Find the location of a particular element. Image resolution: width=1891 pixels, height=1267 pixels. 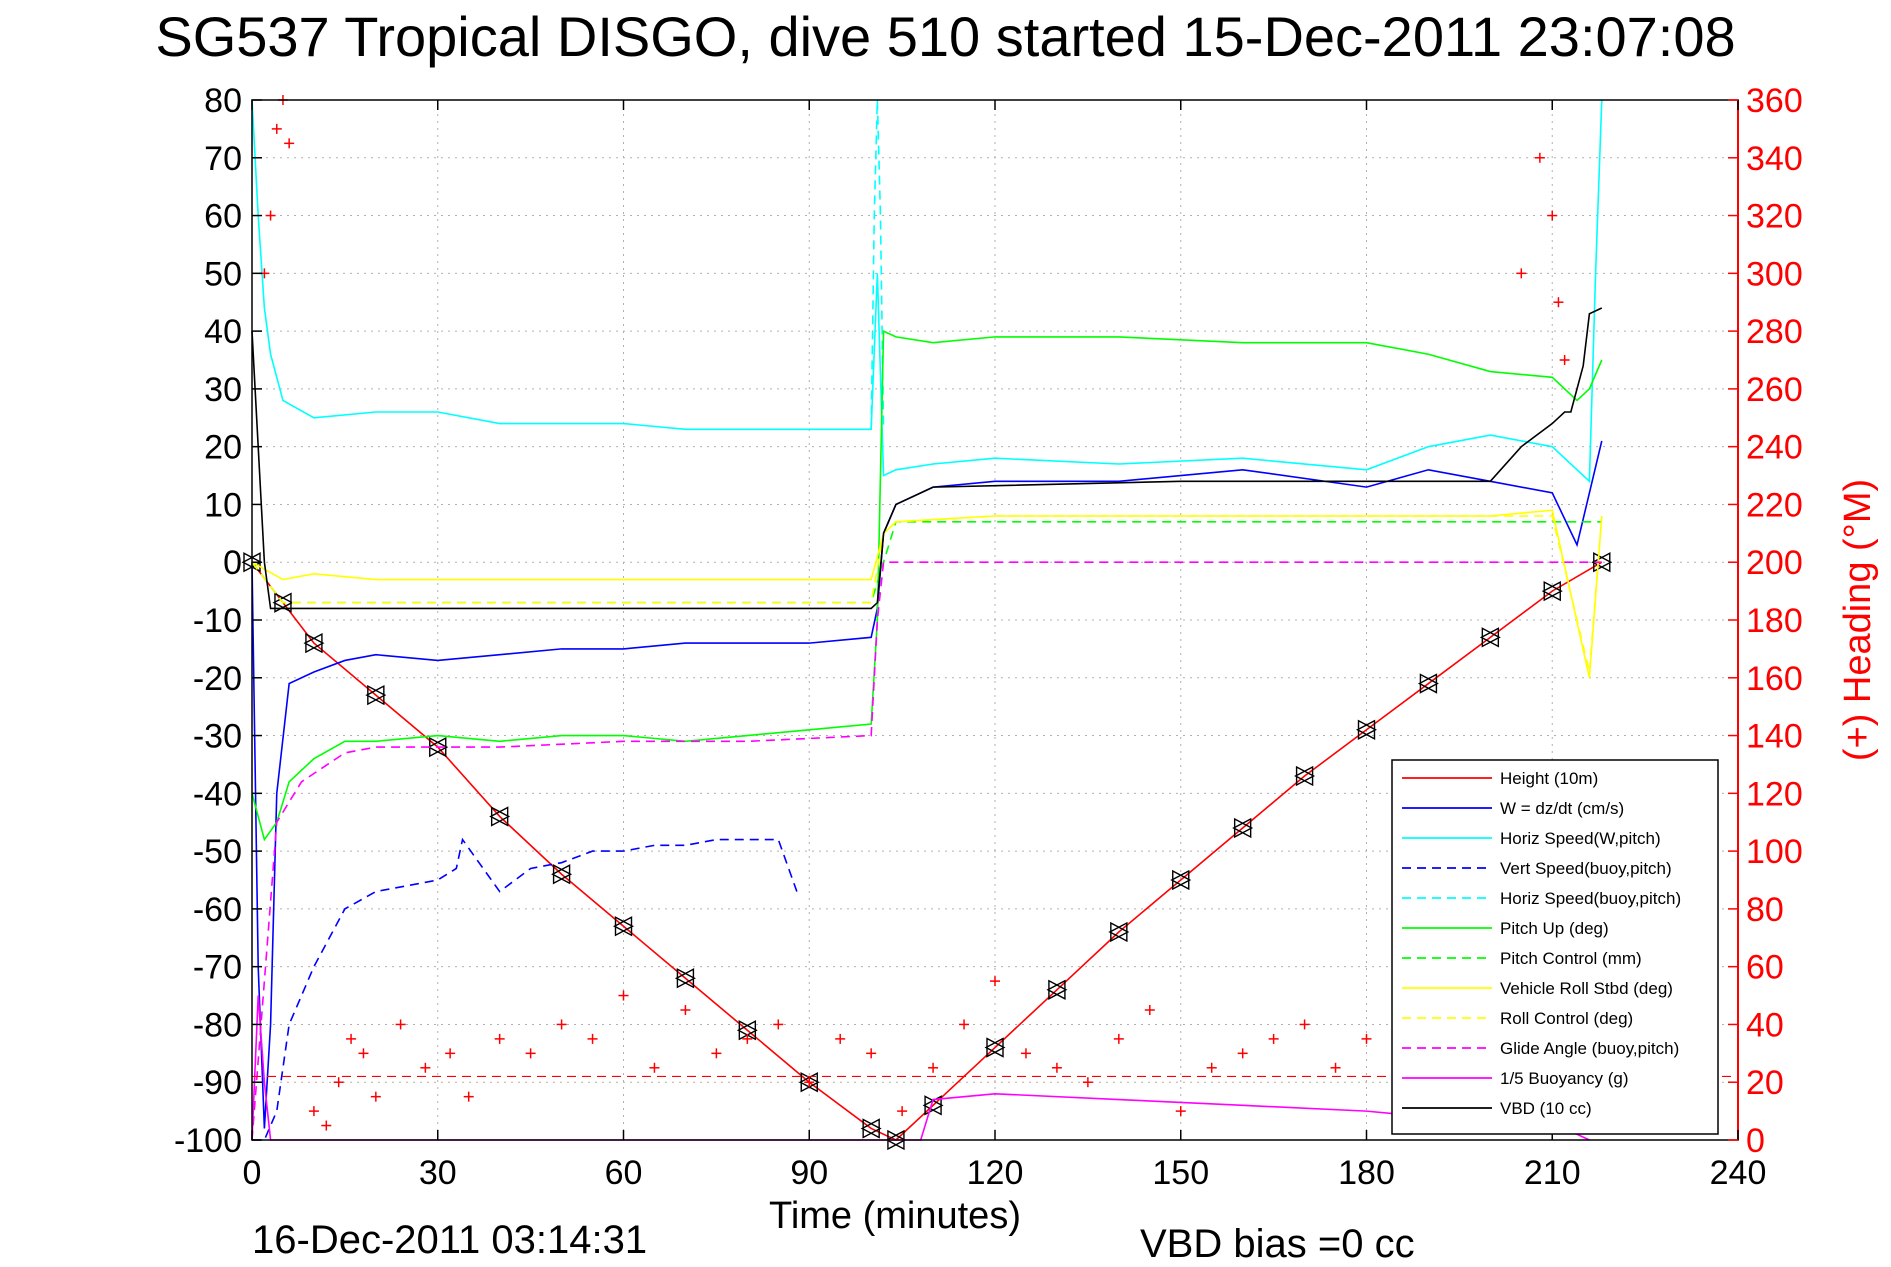

y2-tick-label: 120 is located at coordinates (1774, 794).